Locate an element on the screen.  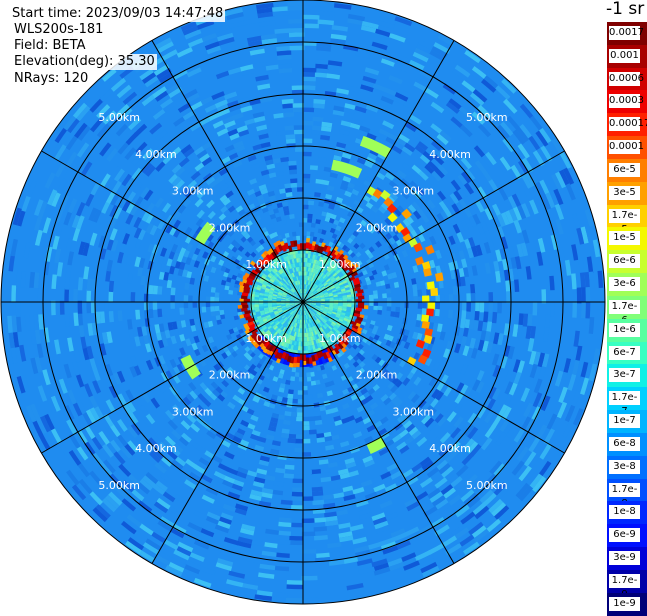
colorbar-cell: 0.0003 is located at coordinates (627, 101).